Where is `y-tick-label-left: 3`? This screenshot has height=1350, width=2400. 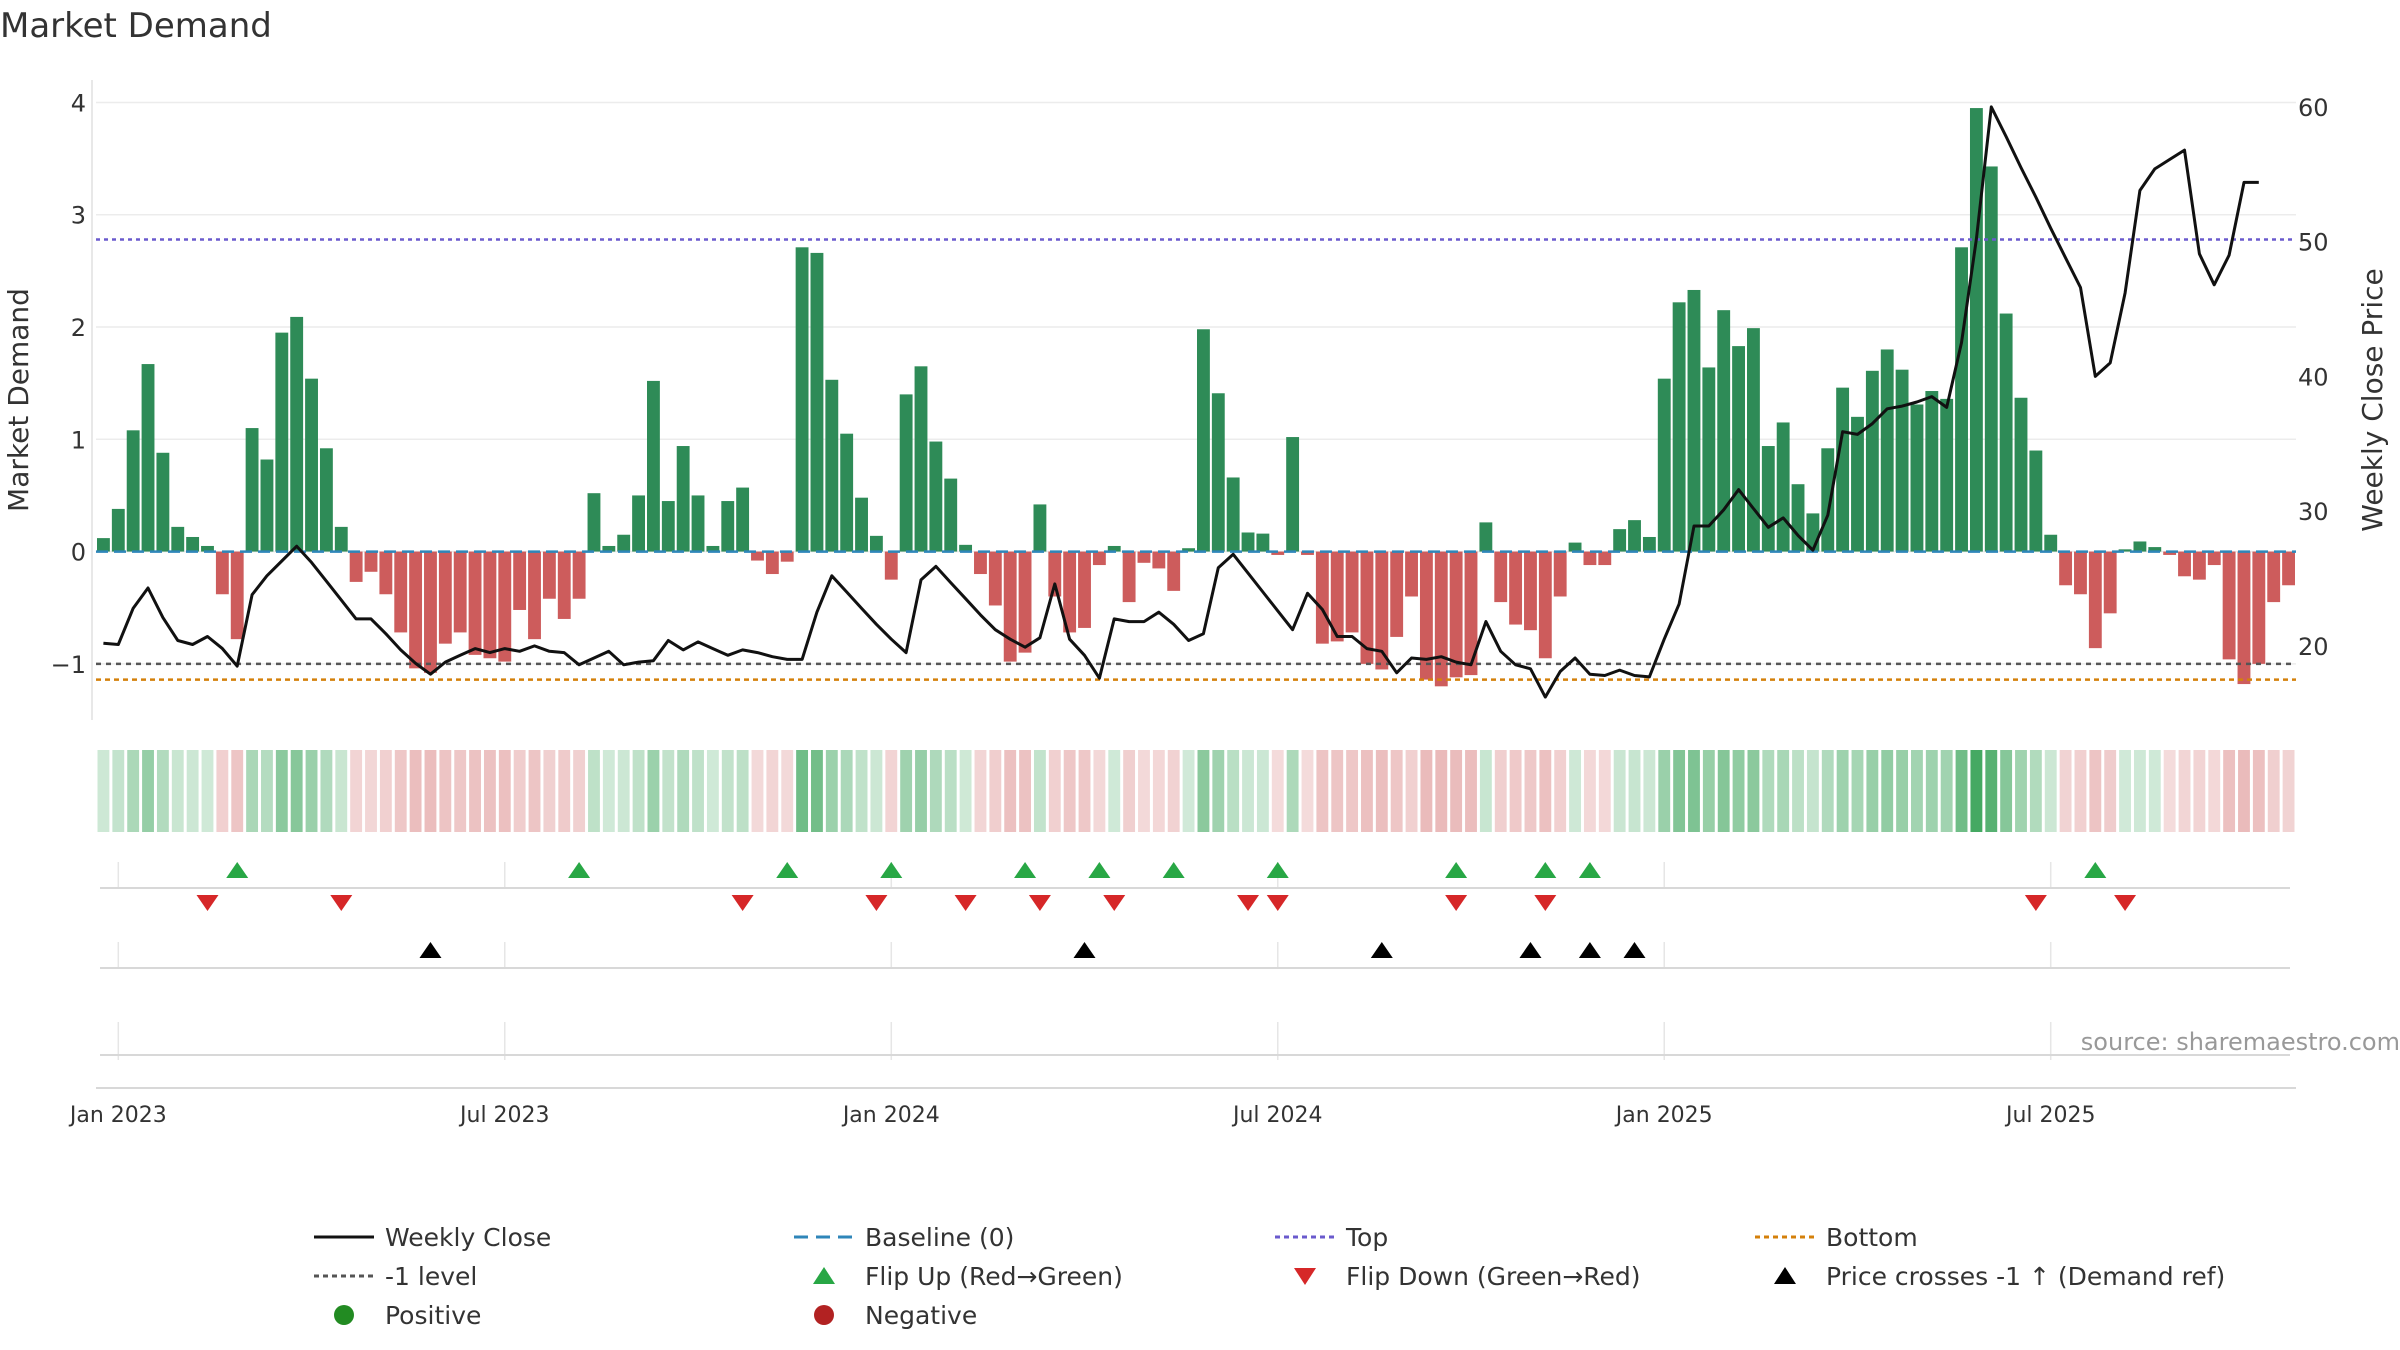
y-tick-label-left: 3 is located at coordinates (78, 216).